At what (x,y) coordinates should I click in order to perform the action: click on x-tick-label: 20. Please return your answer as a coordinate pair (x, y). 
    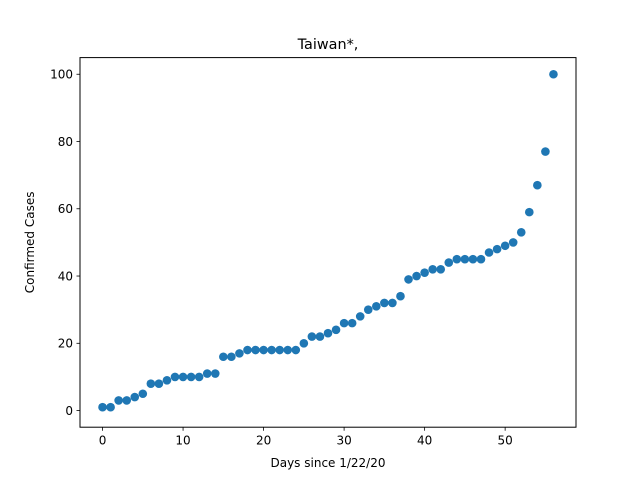
    Looking at the image, I should click on (263, 441).